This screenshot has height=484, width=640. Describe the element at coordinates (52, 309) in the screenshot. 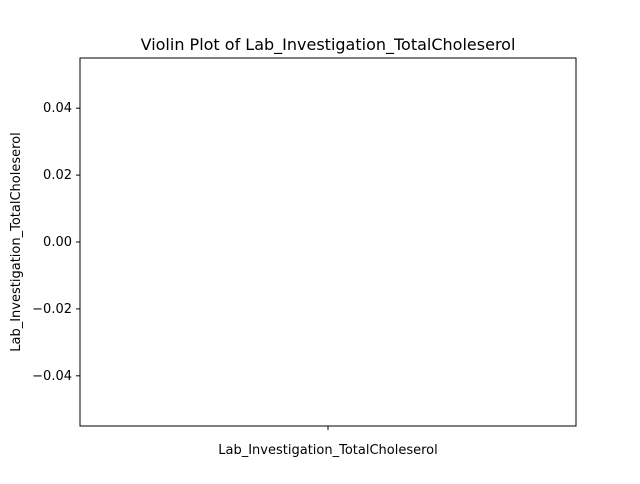

I see `y-tick-label: −0.02` at that location.